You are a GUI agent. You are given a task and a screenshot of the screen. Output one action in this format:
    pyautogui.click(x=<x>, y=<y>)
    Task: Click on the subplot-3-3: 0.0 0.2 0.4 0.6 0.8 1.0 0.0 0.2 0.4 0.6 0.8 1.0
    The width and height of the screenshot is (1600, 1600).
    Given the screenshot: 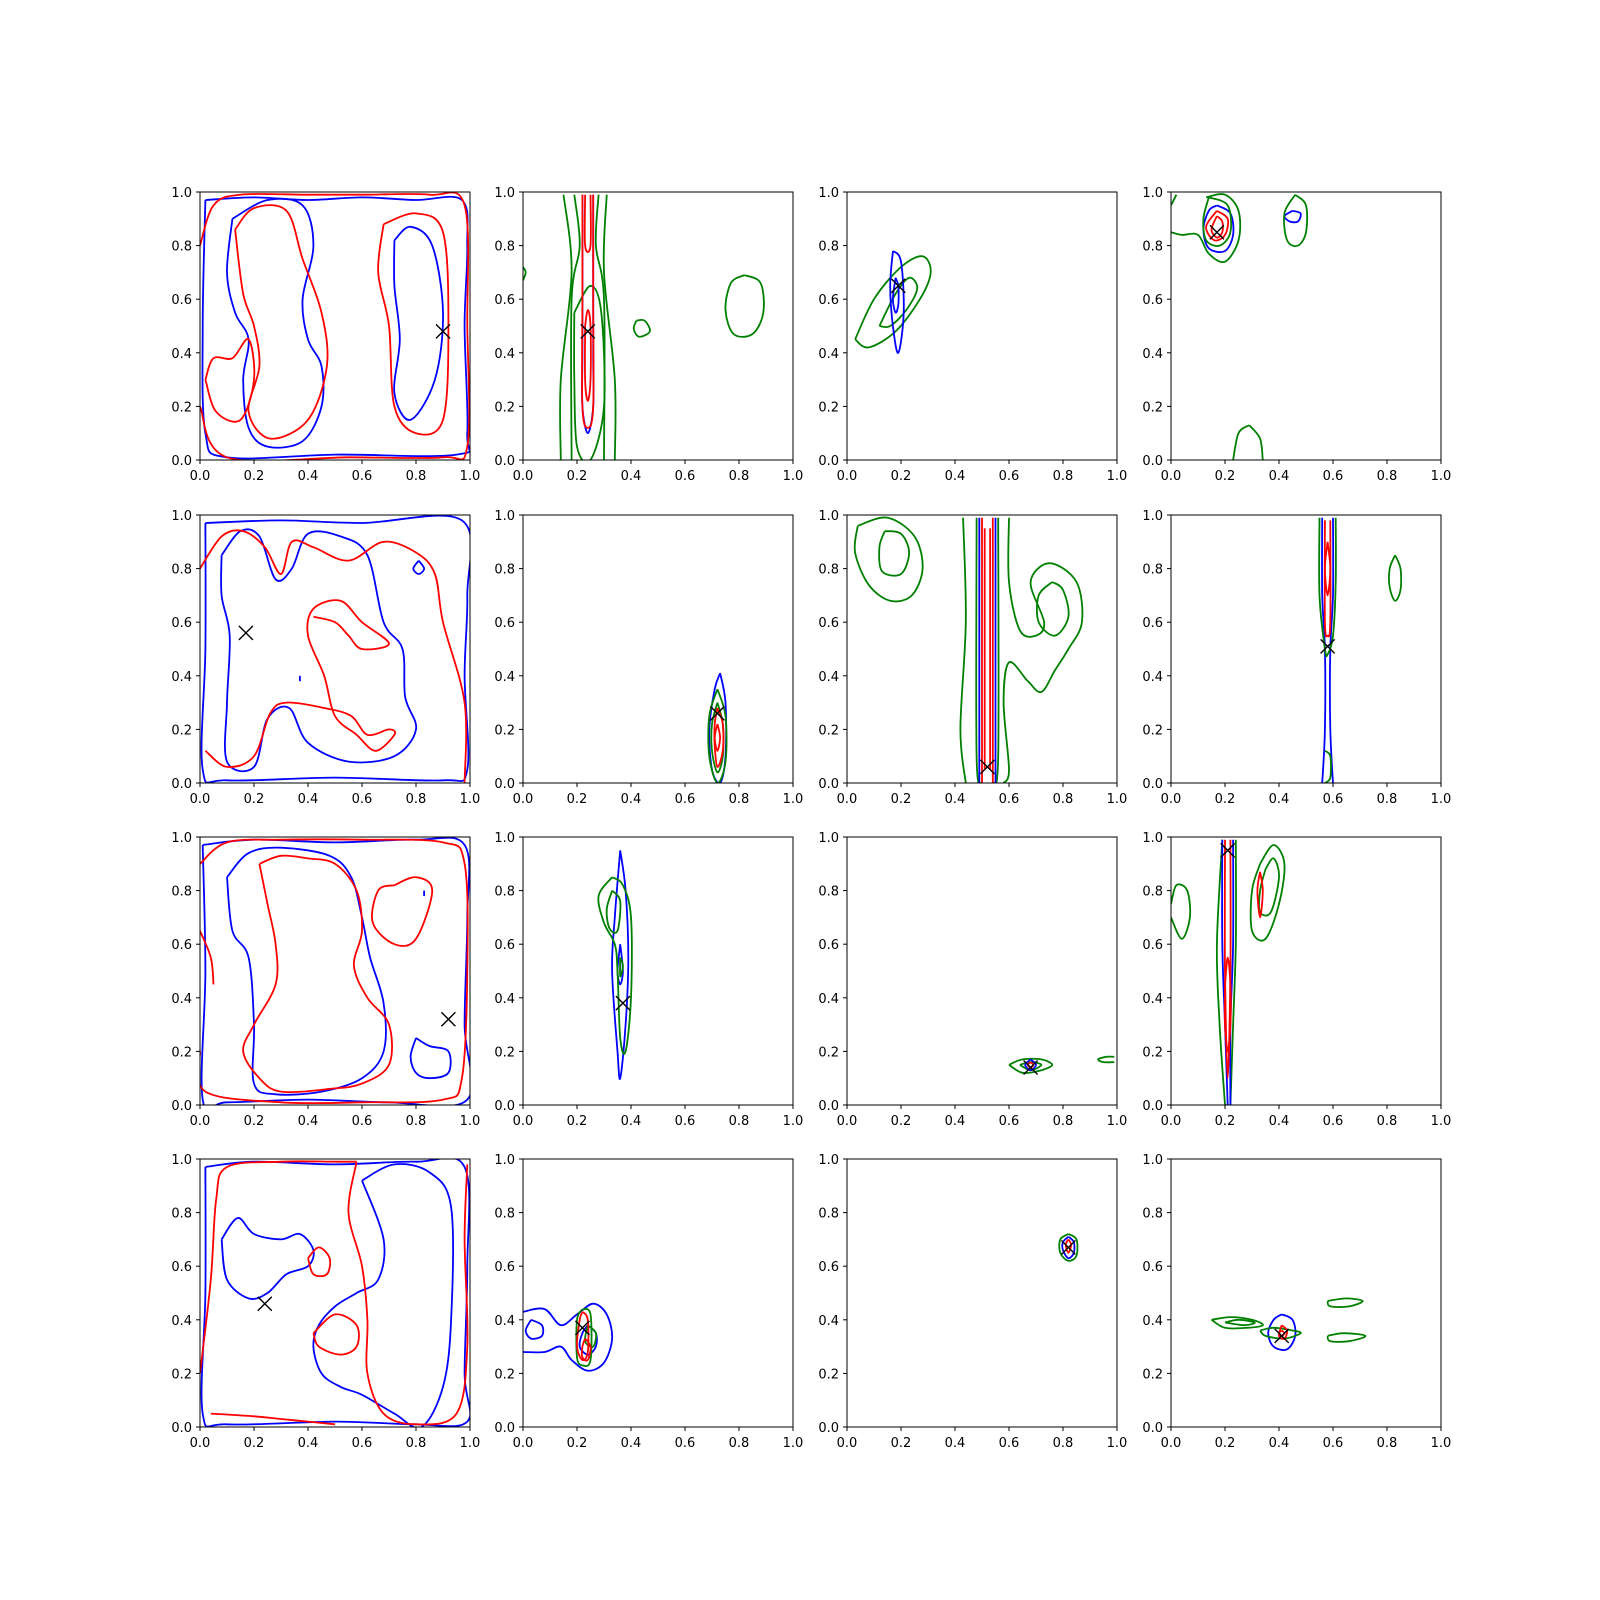 What is the action you would take?
    pyautogui.click(x=972, y=980)
    